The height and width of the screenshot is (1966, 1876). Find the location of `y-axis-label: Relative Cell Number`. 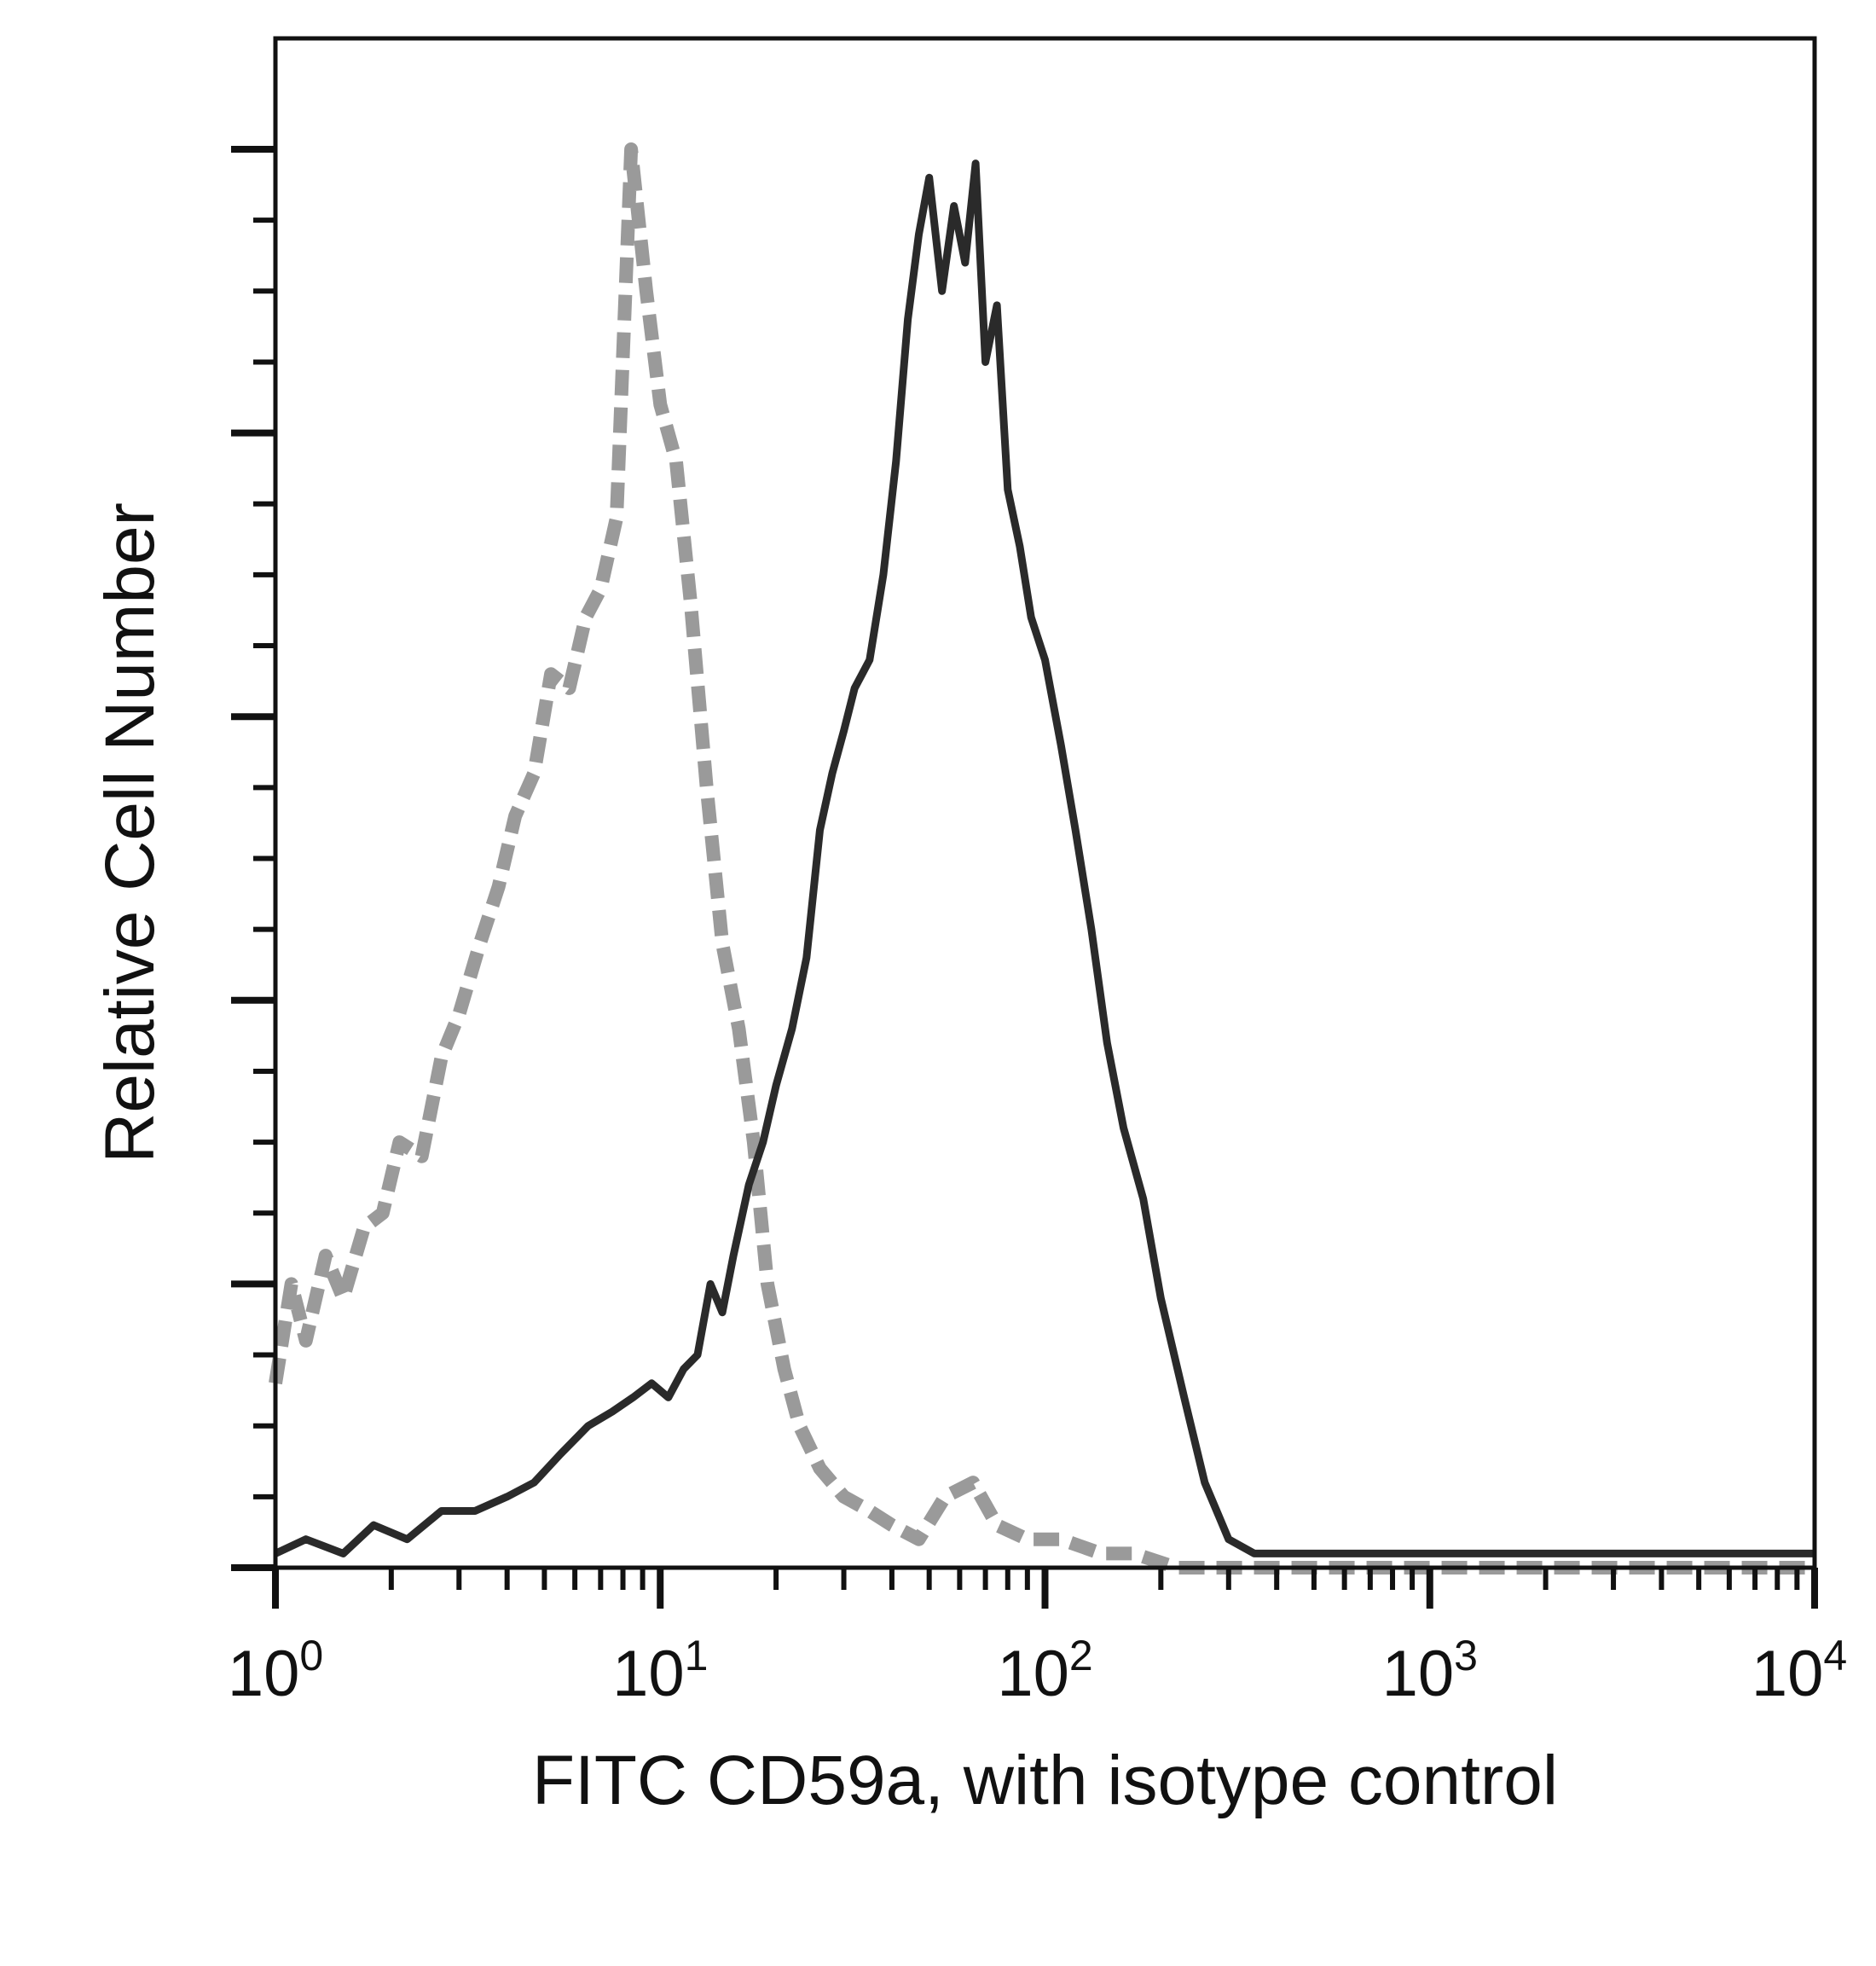

y-axis-label: Relative Cell Number is located at coordinates (130, 833).